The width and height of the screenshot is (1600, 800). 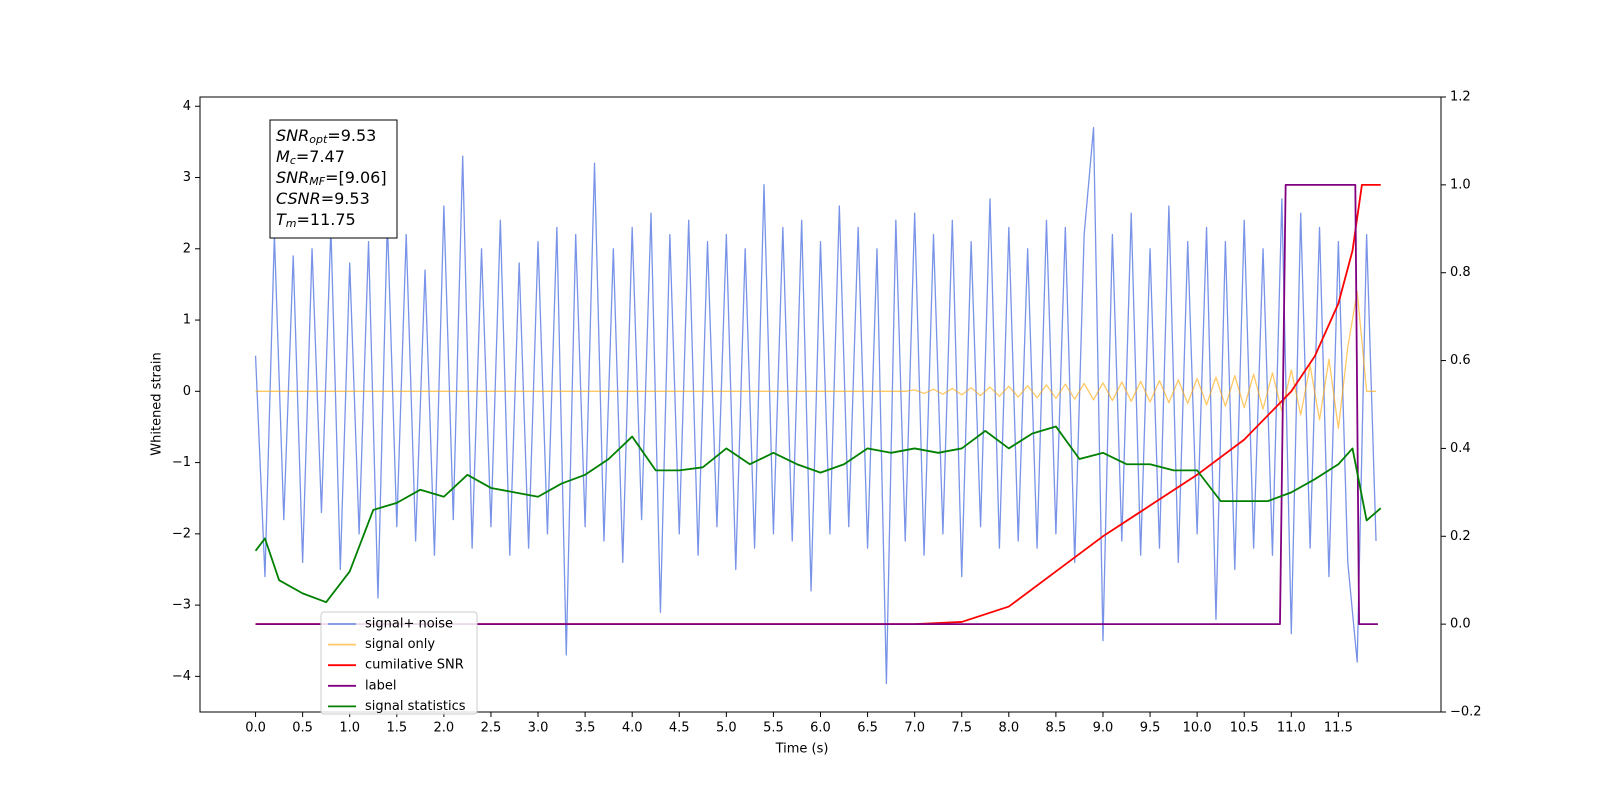 I want to click on y-tick-label: −2, so click(x=181, y=533).